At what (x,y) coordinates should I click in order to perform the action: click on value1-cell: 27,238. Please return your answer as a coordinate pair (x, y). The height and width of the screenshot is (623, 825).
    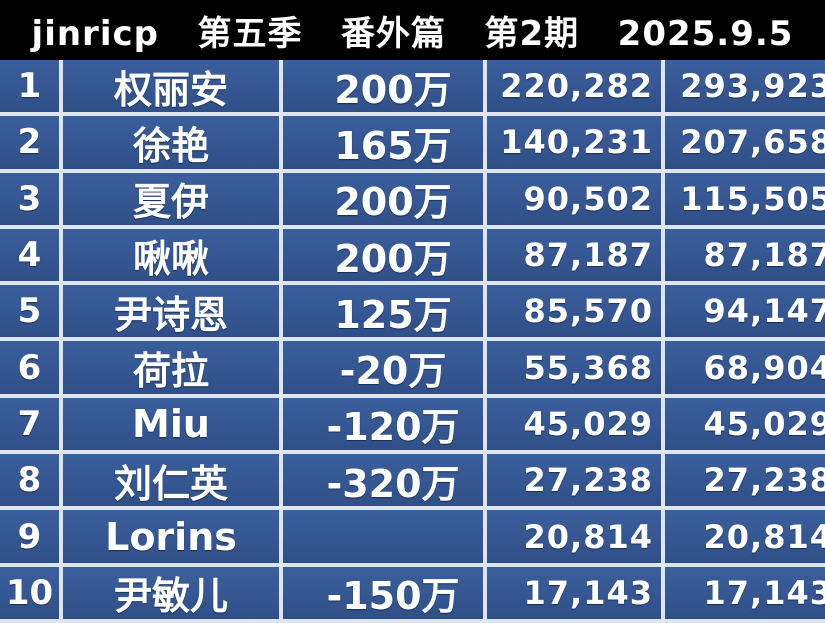
    Looking at the image, I should click on (574, 482).